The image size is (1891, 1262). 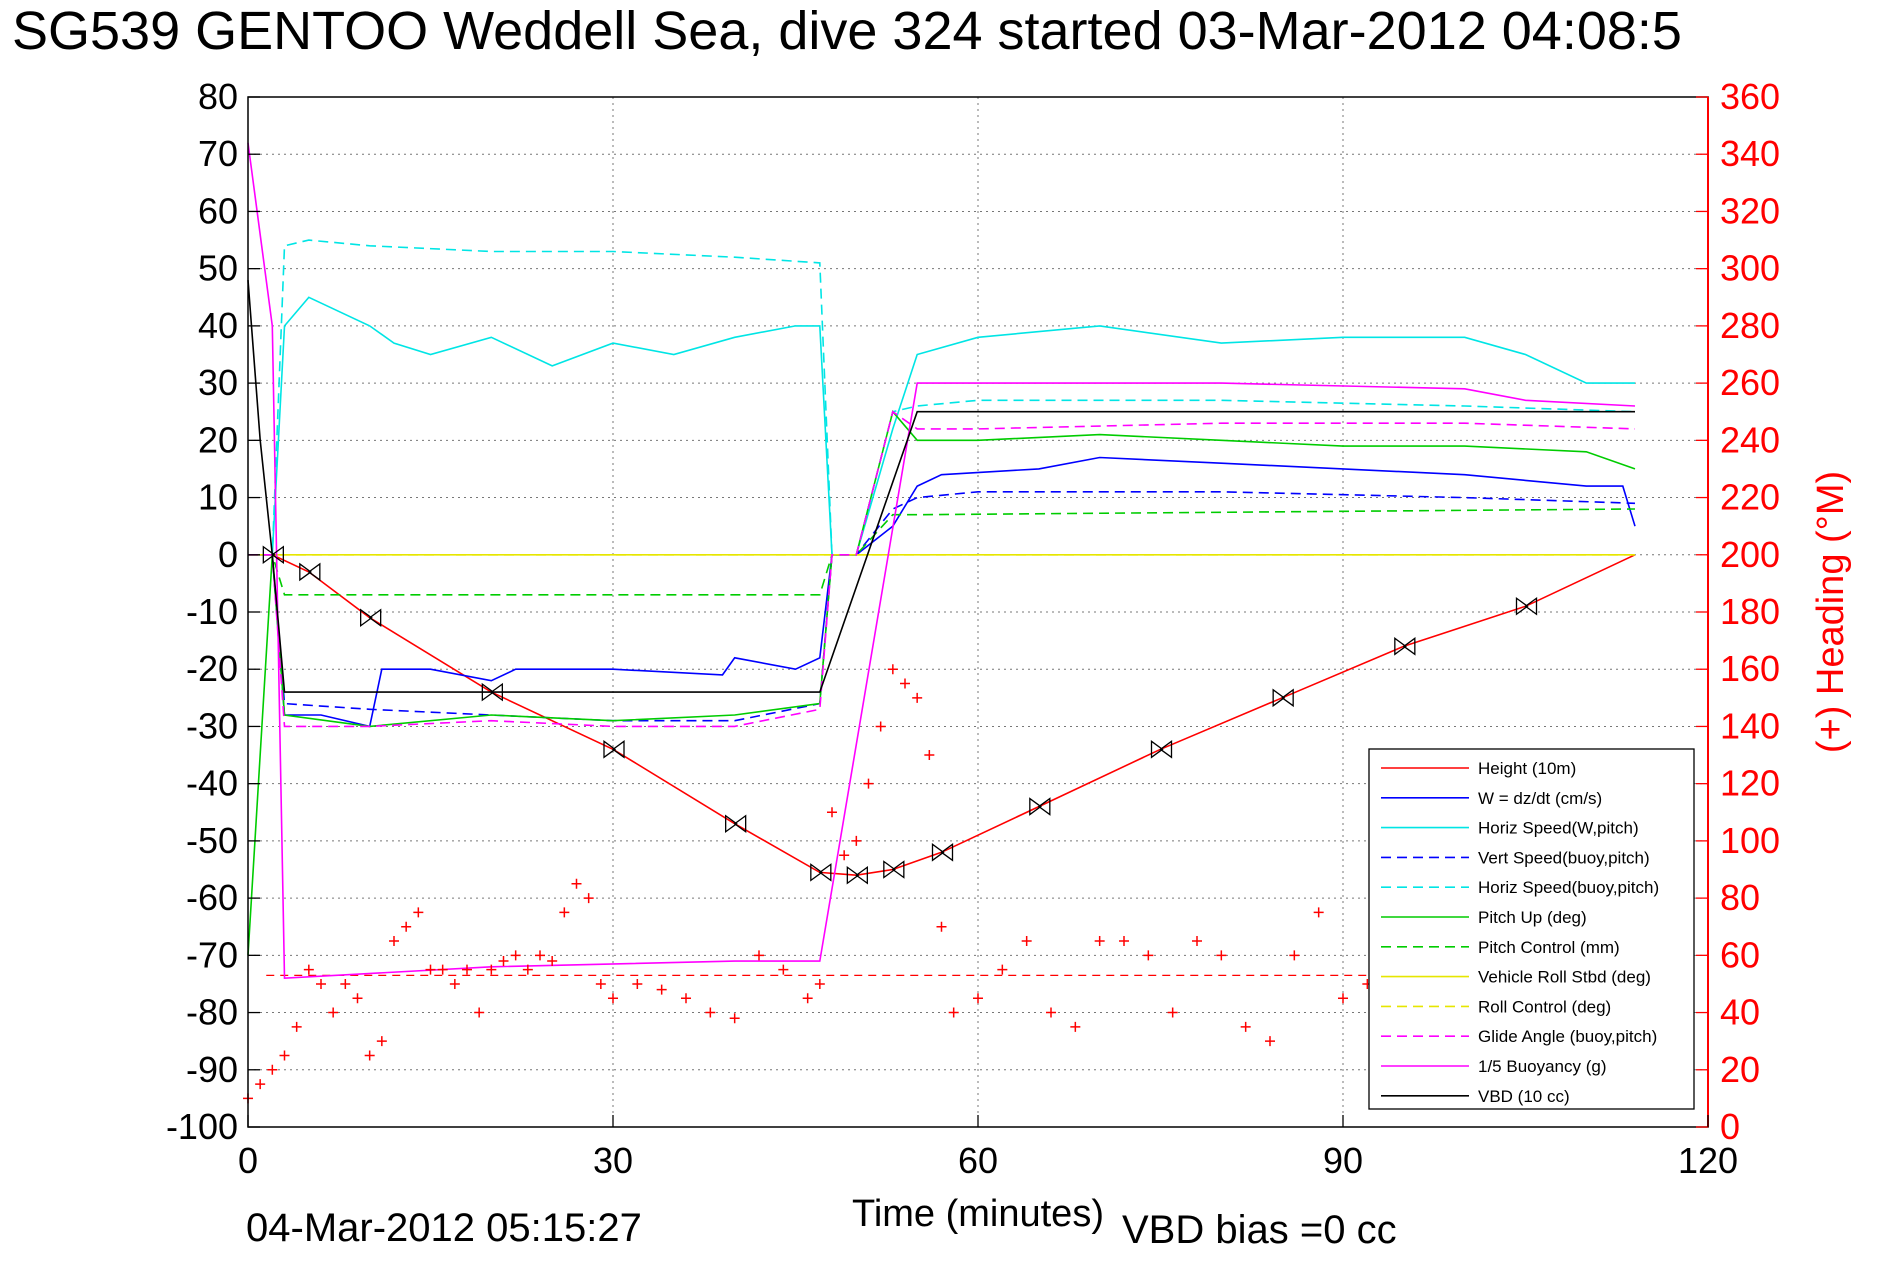 I want to click on legend-entry: Vehicle Roll Stbd (deg), so click(x=1564, y=977).